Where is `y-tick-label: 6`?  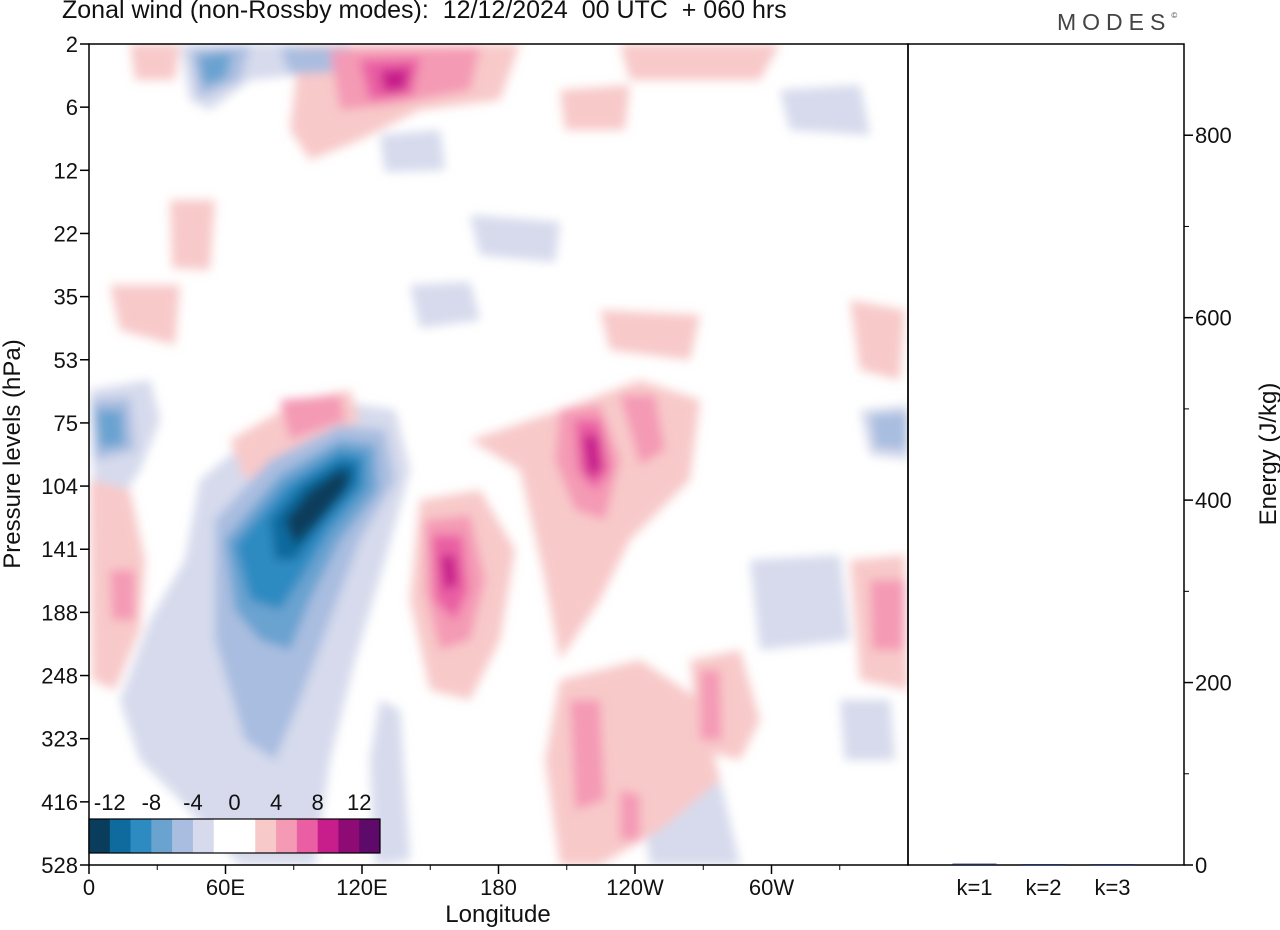 y-tick-label: 6 is located at coordinates (72, 107).